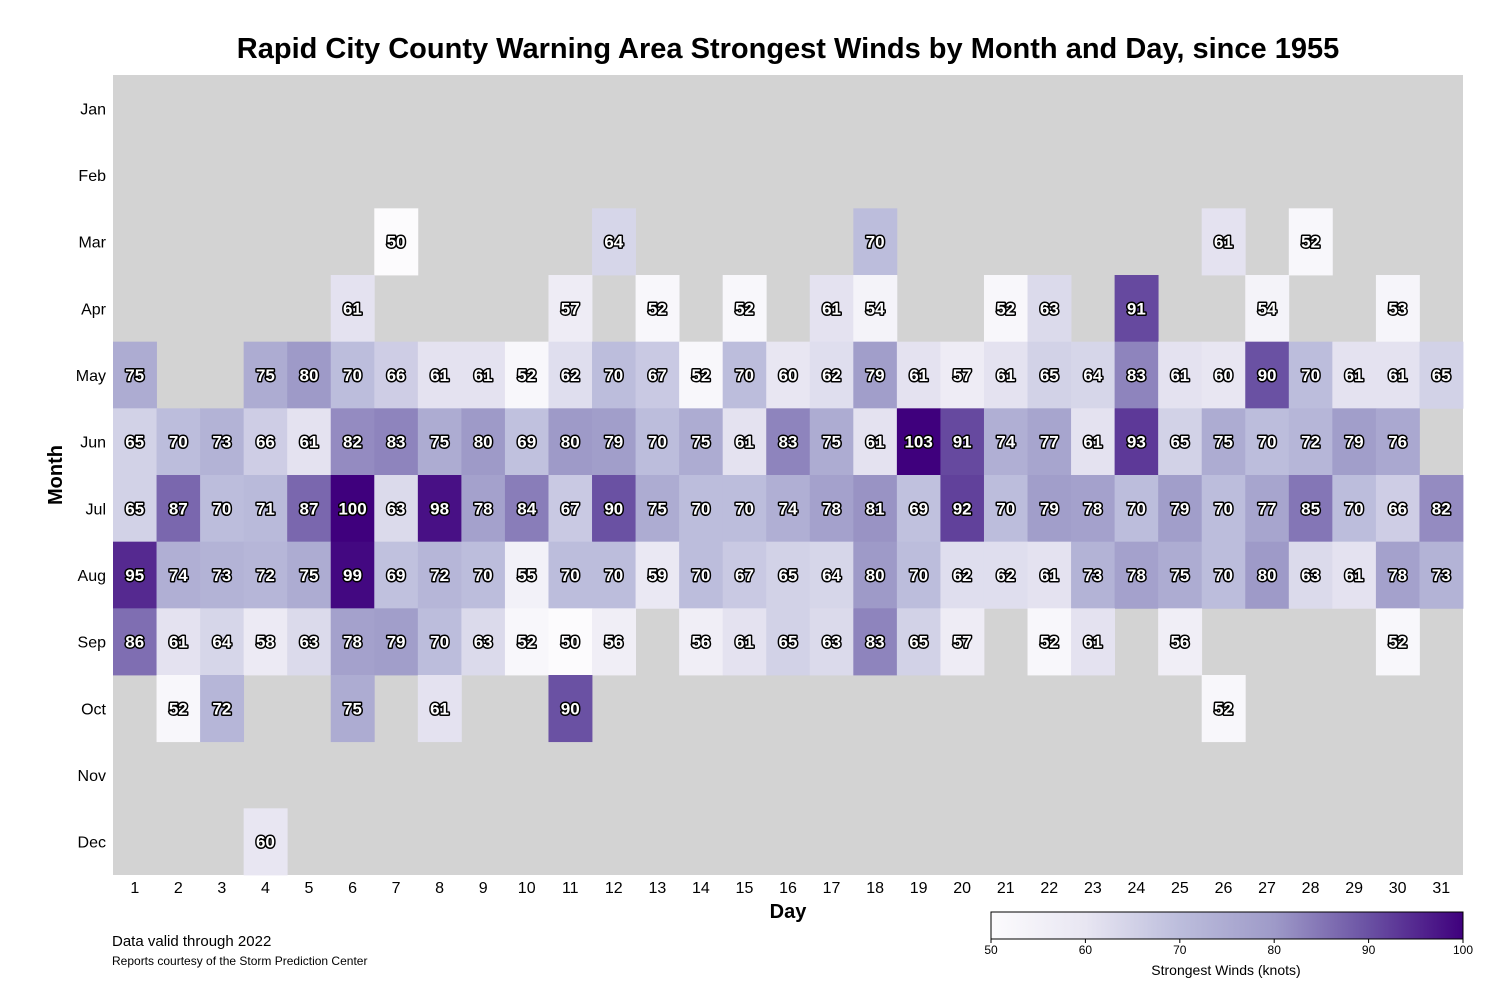 Image resolution: width=1500 pixels, height=1000 pixels. Describe the element at coordinates (1180, 888) in the screenshot. I see `x-tick-label: 25` at that location.